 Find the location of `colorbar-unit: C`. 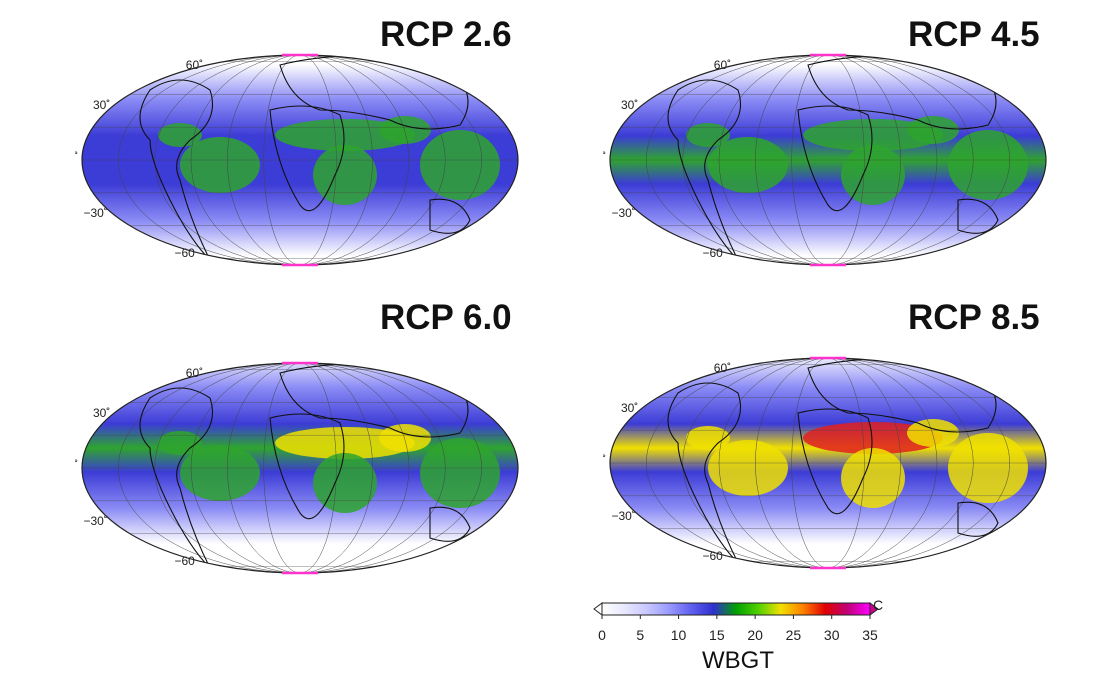

colorbar-unit: C is located at coordinates (878, 605).